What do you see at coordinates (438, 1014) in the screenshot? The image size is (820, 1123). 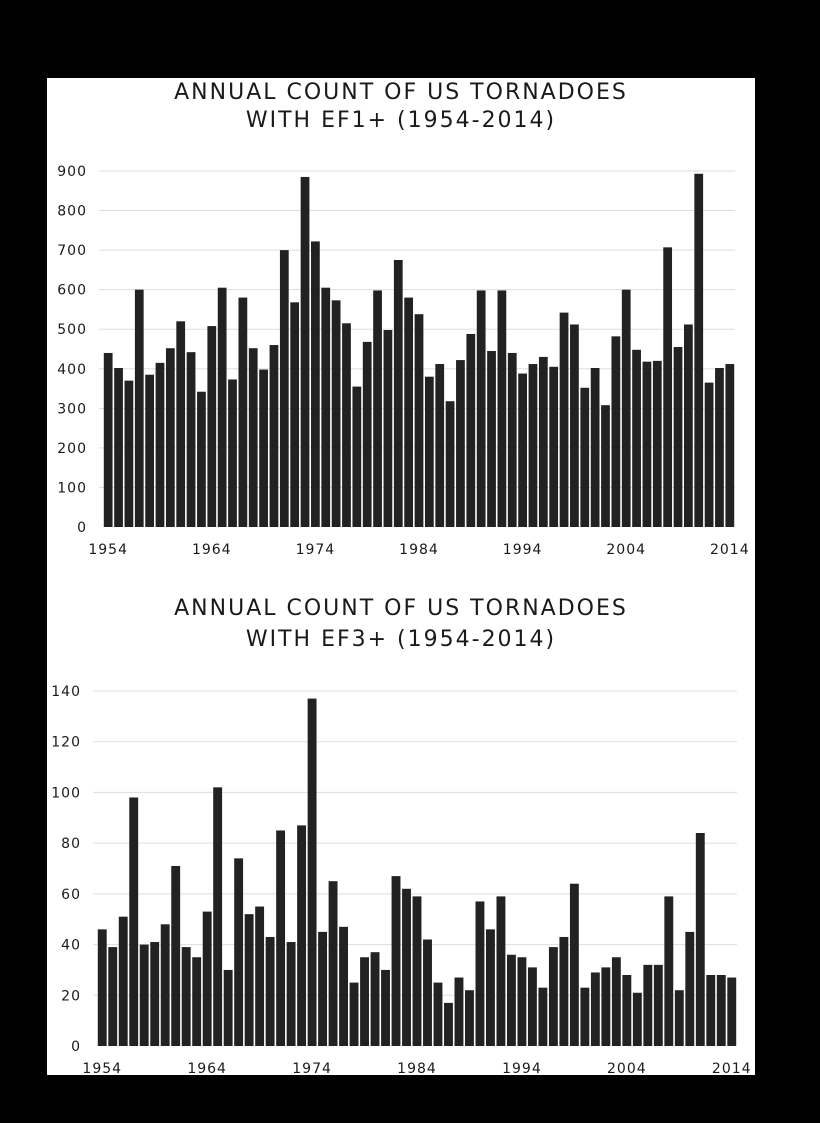 I see `ef3-bar-1986` at bounding box center [438, 1014].